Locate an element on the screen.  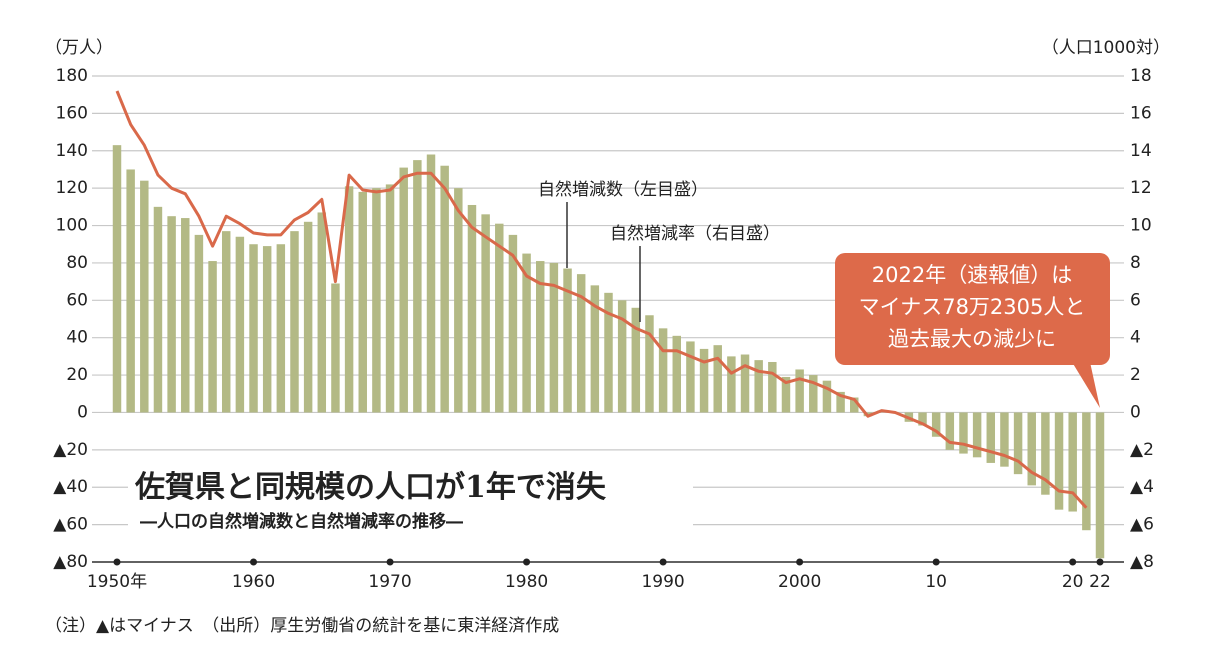
x-tick-label: 1950年 is located at coordinates (117, 582).